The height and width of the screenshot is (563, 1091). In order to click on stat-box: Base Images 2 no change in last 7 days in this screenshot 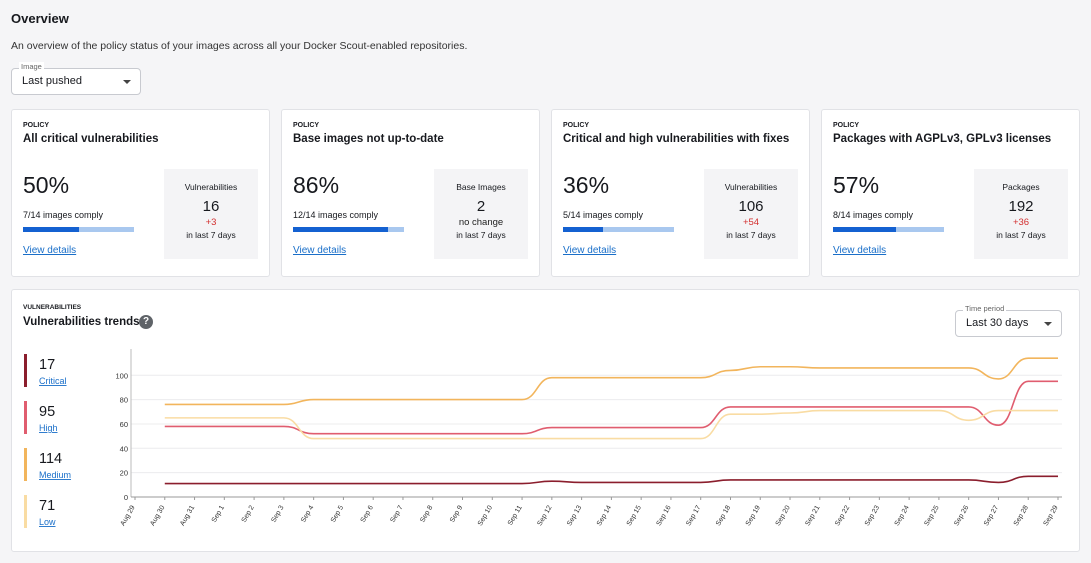, I will do `click(481, 214)`.